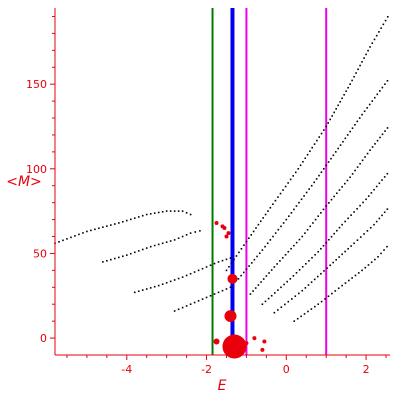 The height and width of the screenshot is (400, 400). What do you see at coordinates (206, 369) in the screenshot?
I see `x-tick-label: -2` at bounding box center [206, 369].